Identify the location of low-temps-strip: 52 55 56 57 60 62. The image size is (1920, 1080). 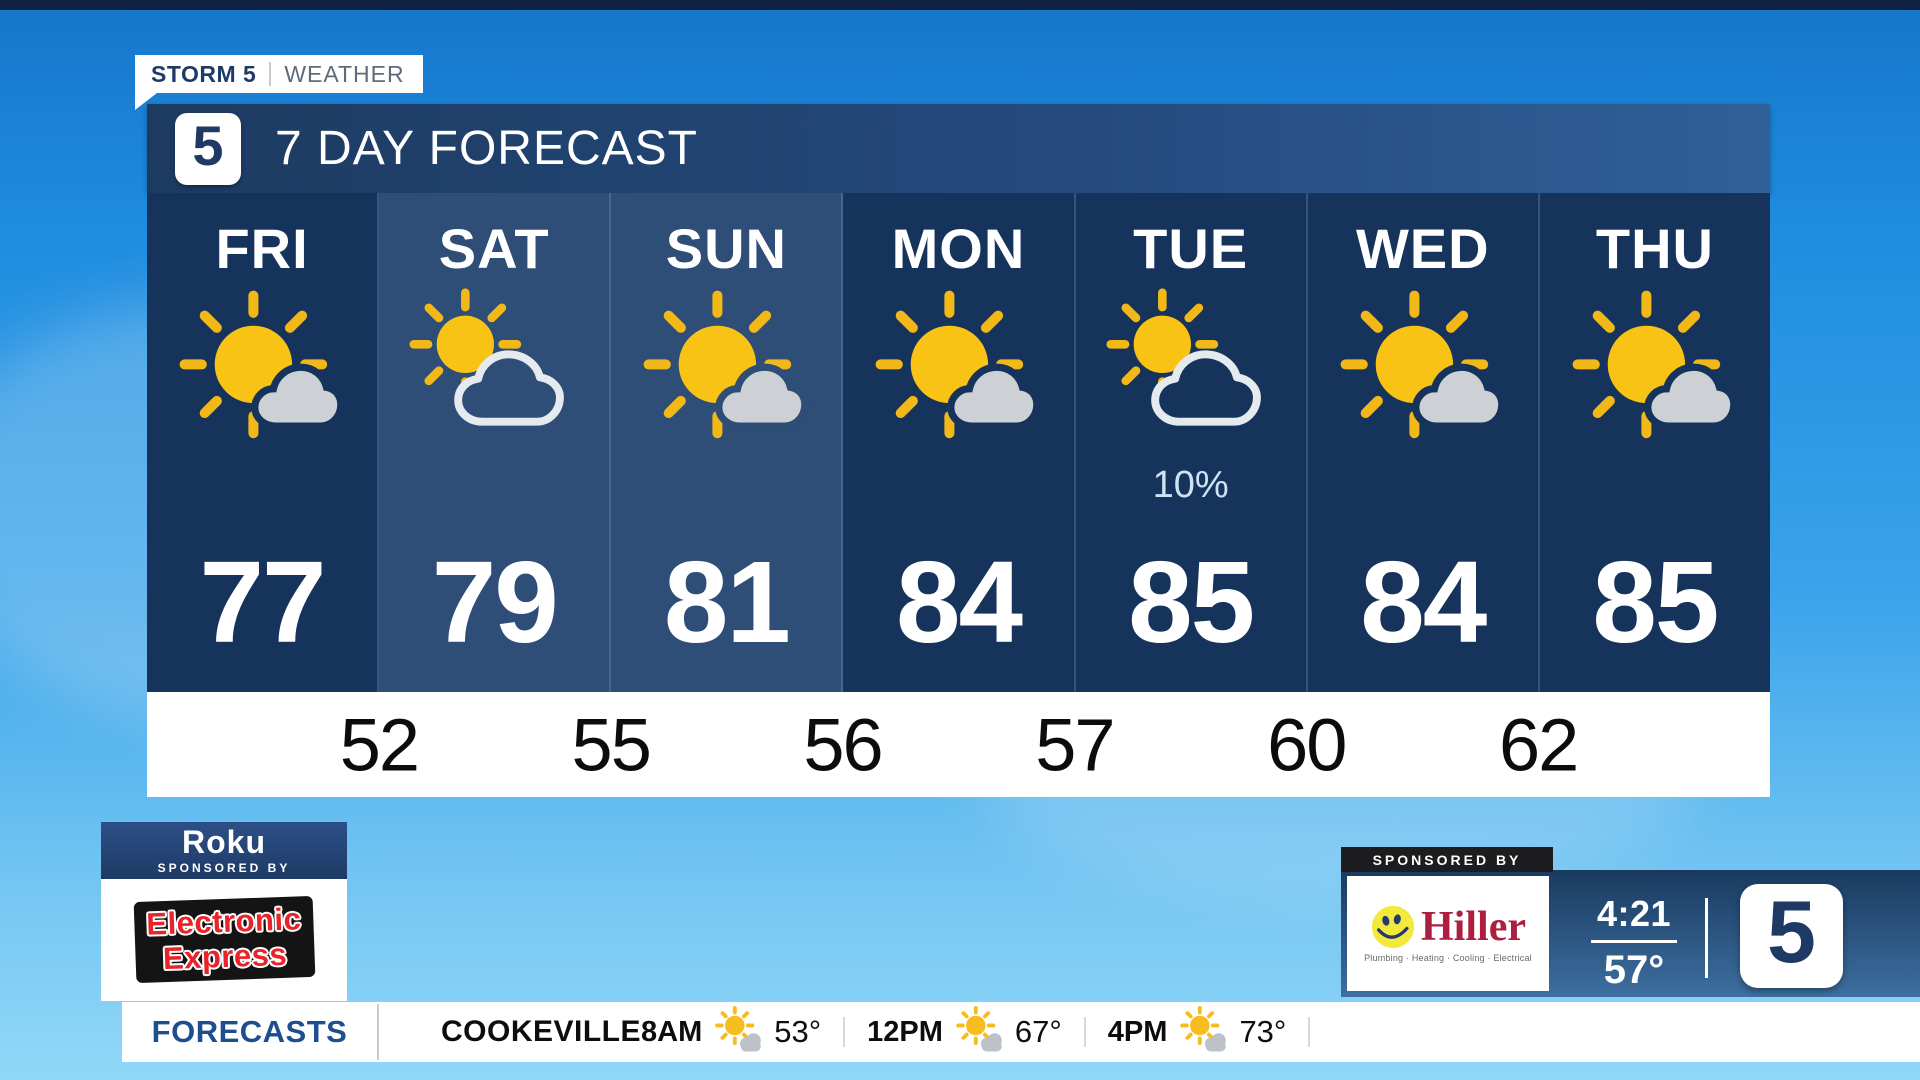
(958, 744).